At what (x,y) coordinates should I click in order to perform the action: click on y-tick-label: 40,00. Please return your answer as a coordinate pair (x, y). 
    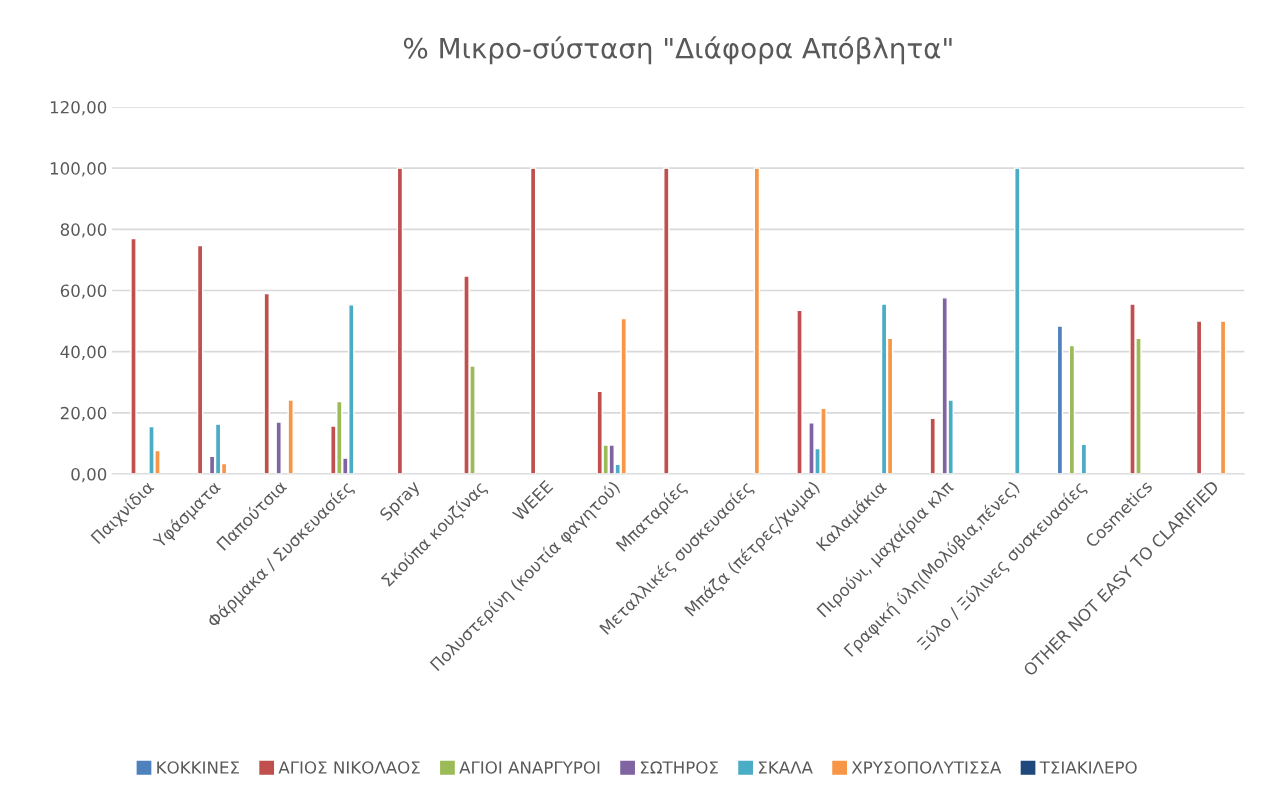
    Looking at the image, I should click on (83, 352).